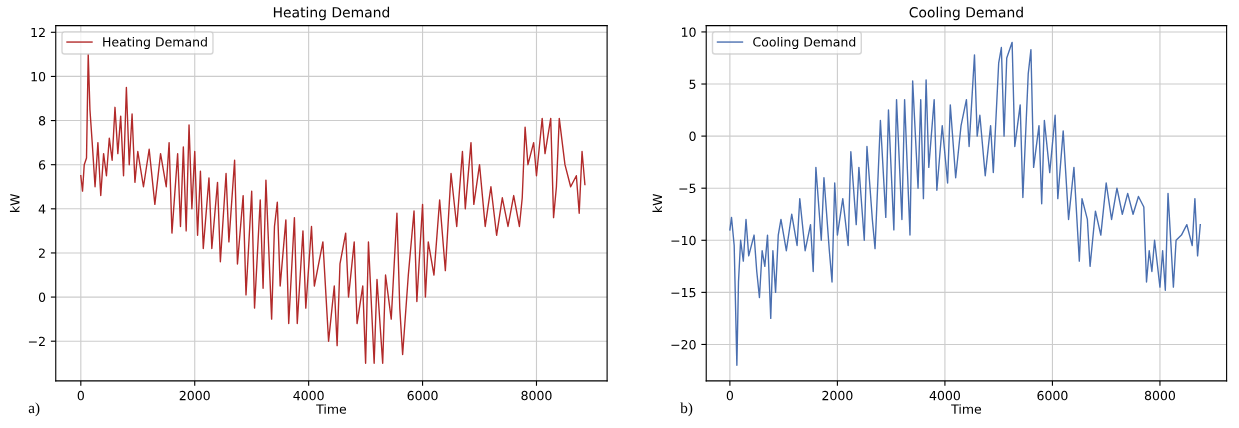 This screenshot has height=428, width=1239. I want to click on y-tick-label: 5, so click(692, 84).